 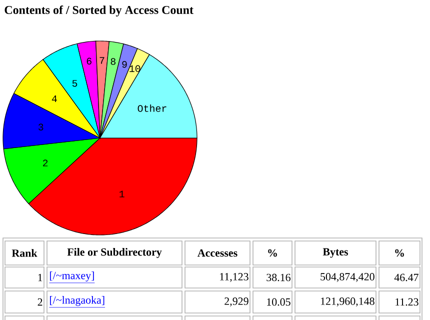 I want to click on text: File or Subdirectory, so click(x=114, y=253).